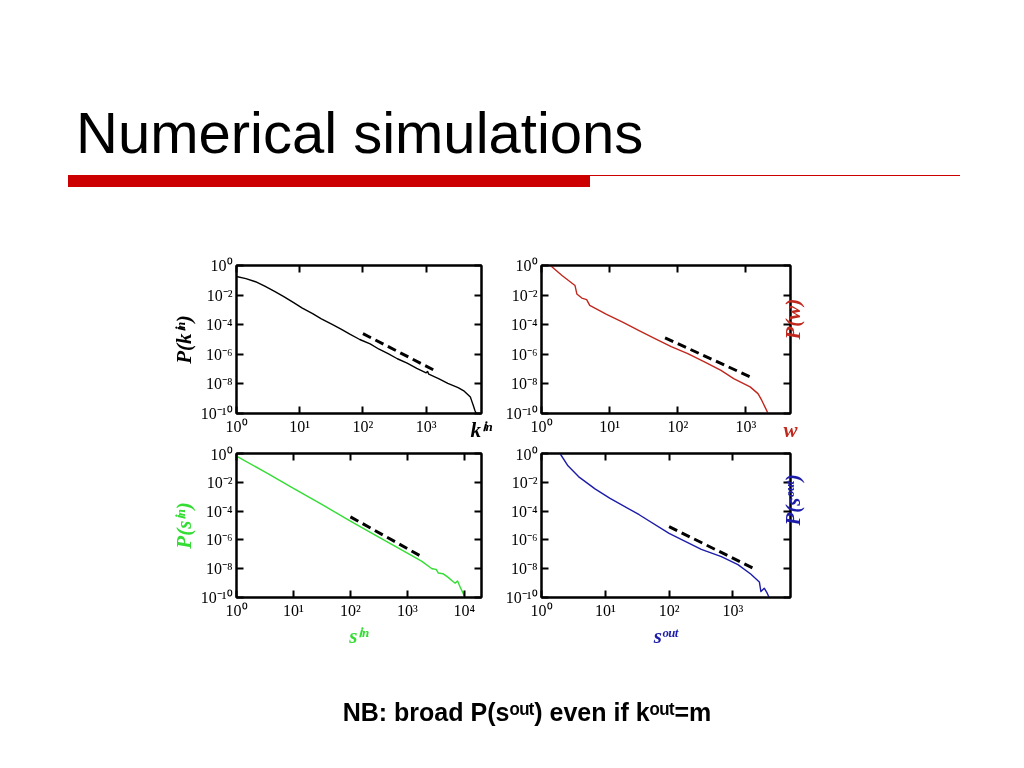  What do you see at coordinates (527, 712) in the screenshot?
I see `text: NB: broad P(sᵒᵘᵗ) even if kᵒᵘᵗ=m` at bounding box center [527, 712].